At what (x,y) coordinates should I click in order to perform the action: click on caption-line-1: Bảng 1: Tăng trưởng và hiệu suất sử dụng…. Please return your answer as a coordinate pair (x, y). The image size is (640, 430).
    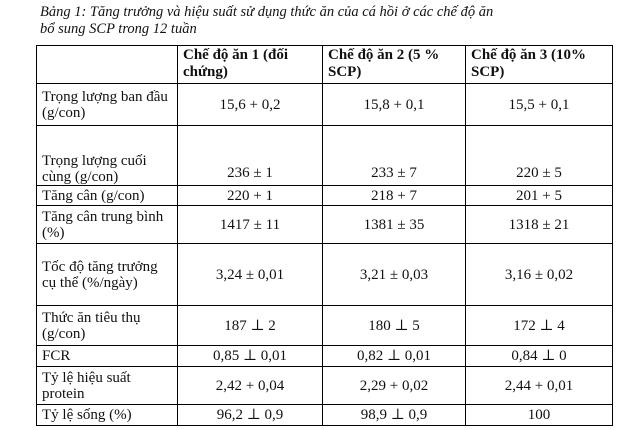
    Looking at the image, I should click on (267, 12).